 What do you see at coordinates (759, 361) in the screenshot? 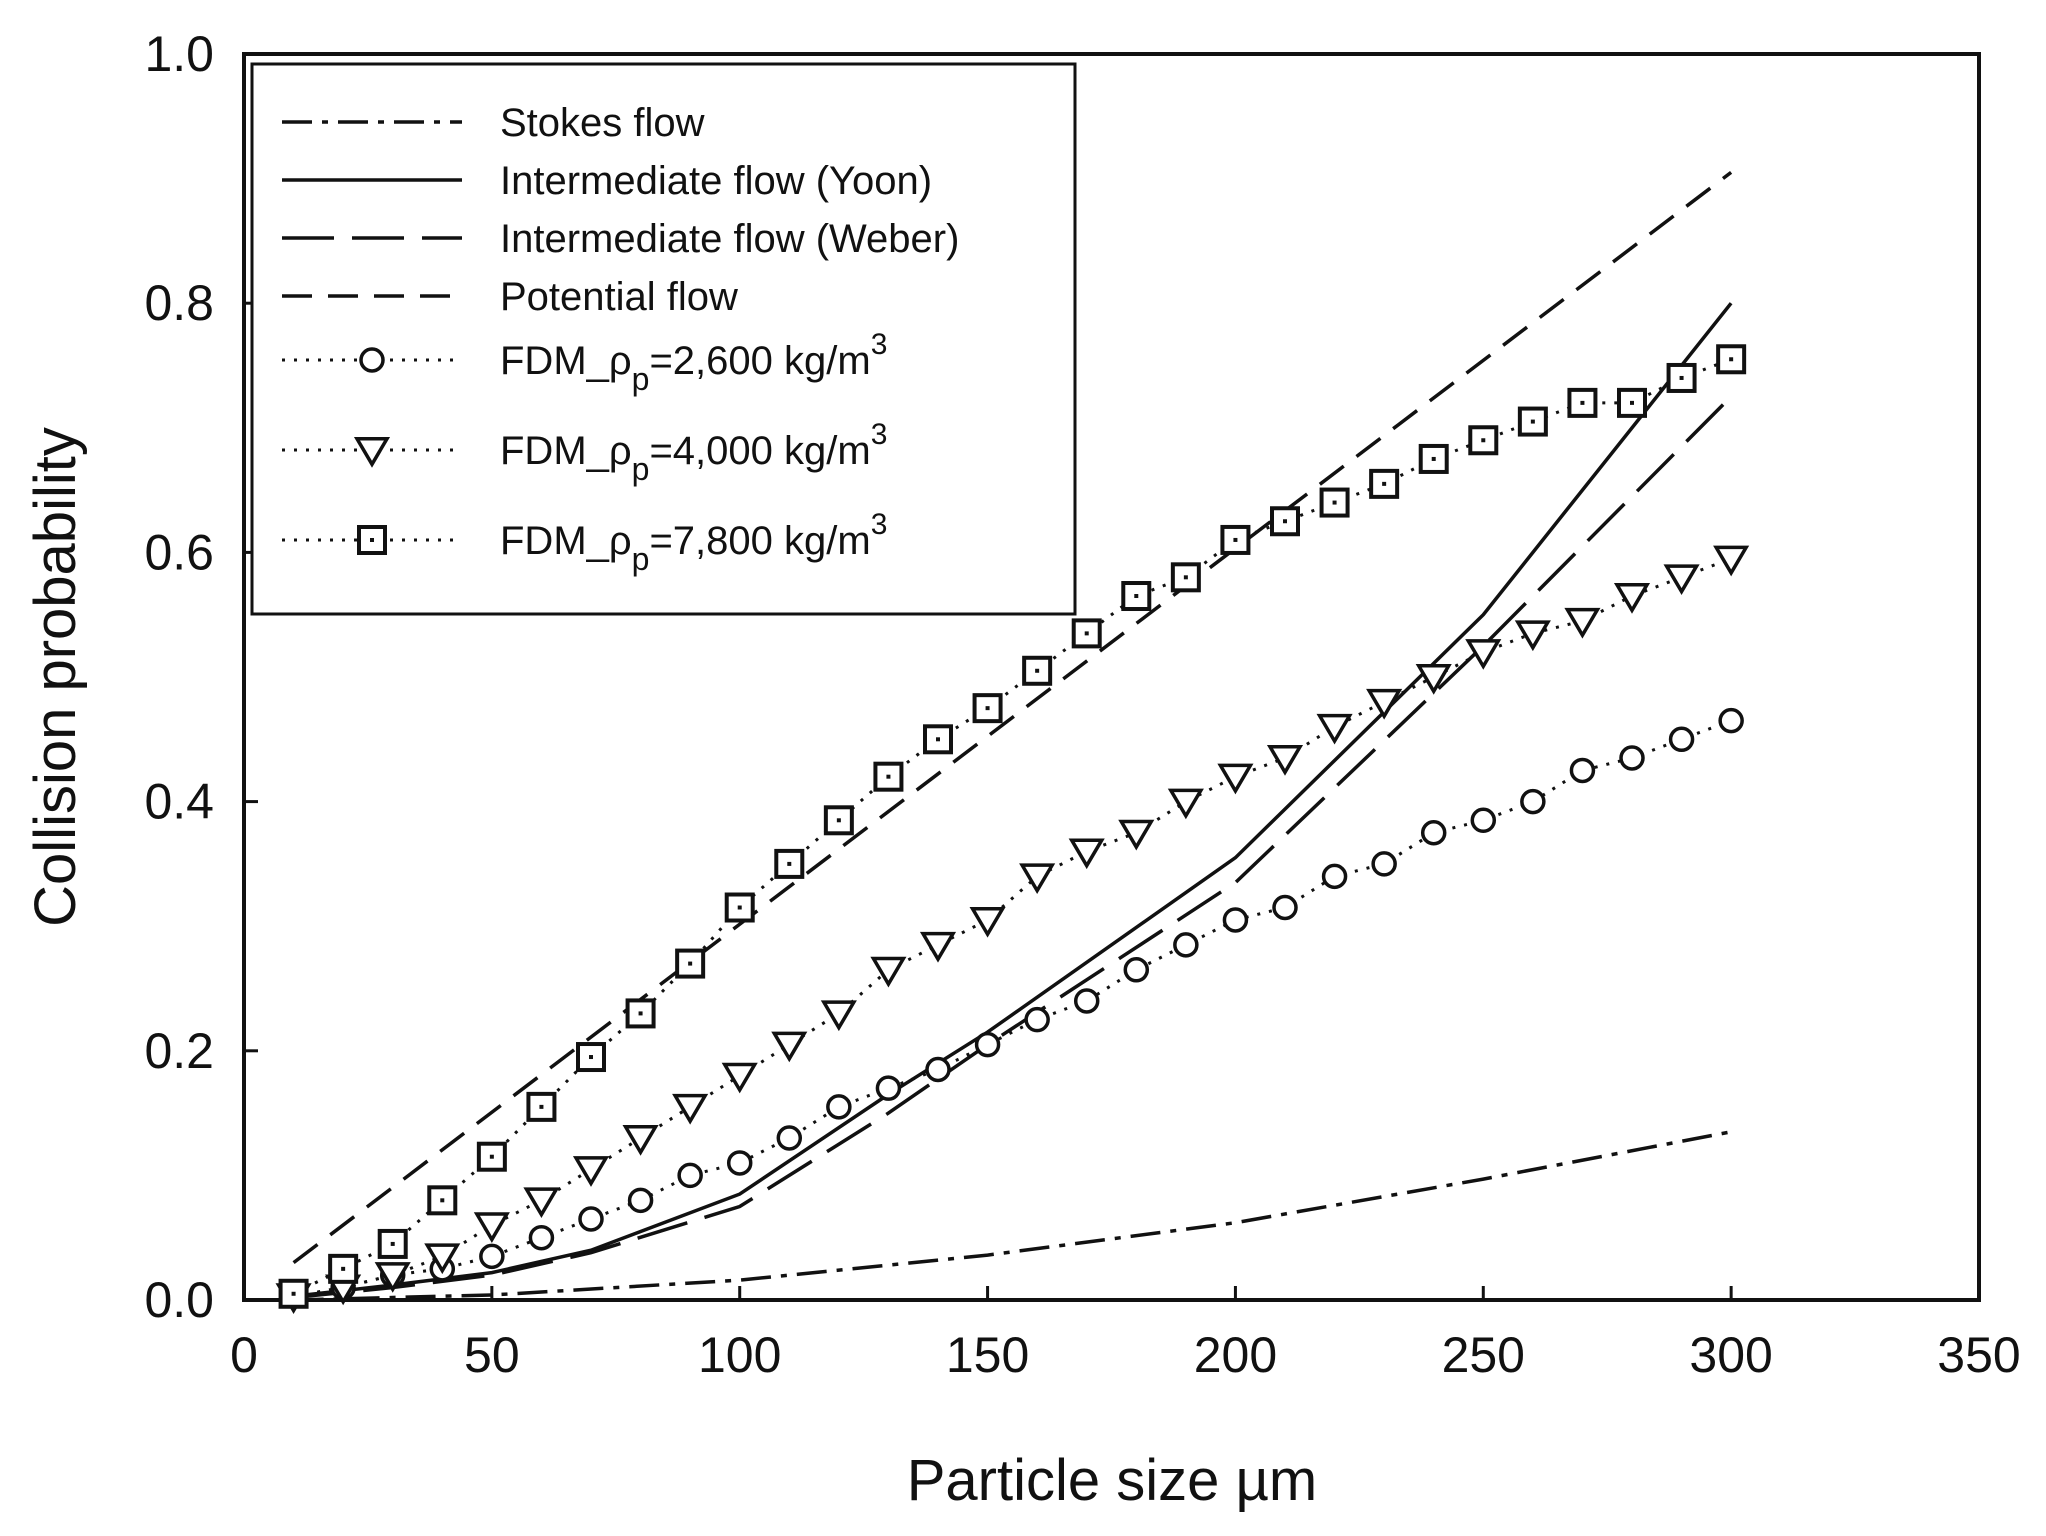
I see `legend-label-part: =2,600 kg/m` at bounding box center [759, 361].